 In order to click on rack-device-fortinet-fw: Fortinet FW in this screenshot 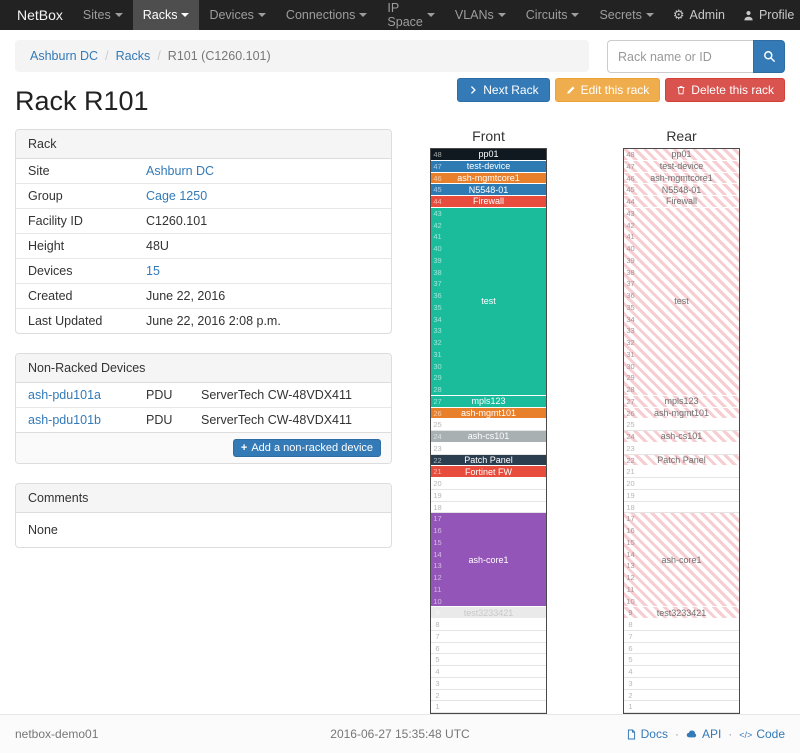, I will do `click(488, 472)`.